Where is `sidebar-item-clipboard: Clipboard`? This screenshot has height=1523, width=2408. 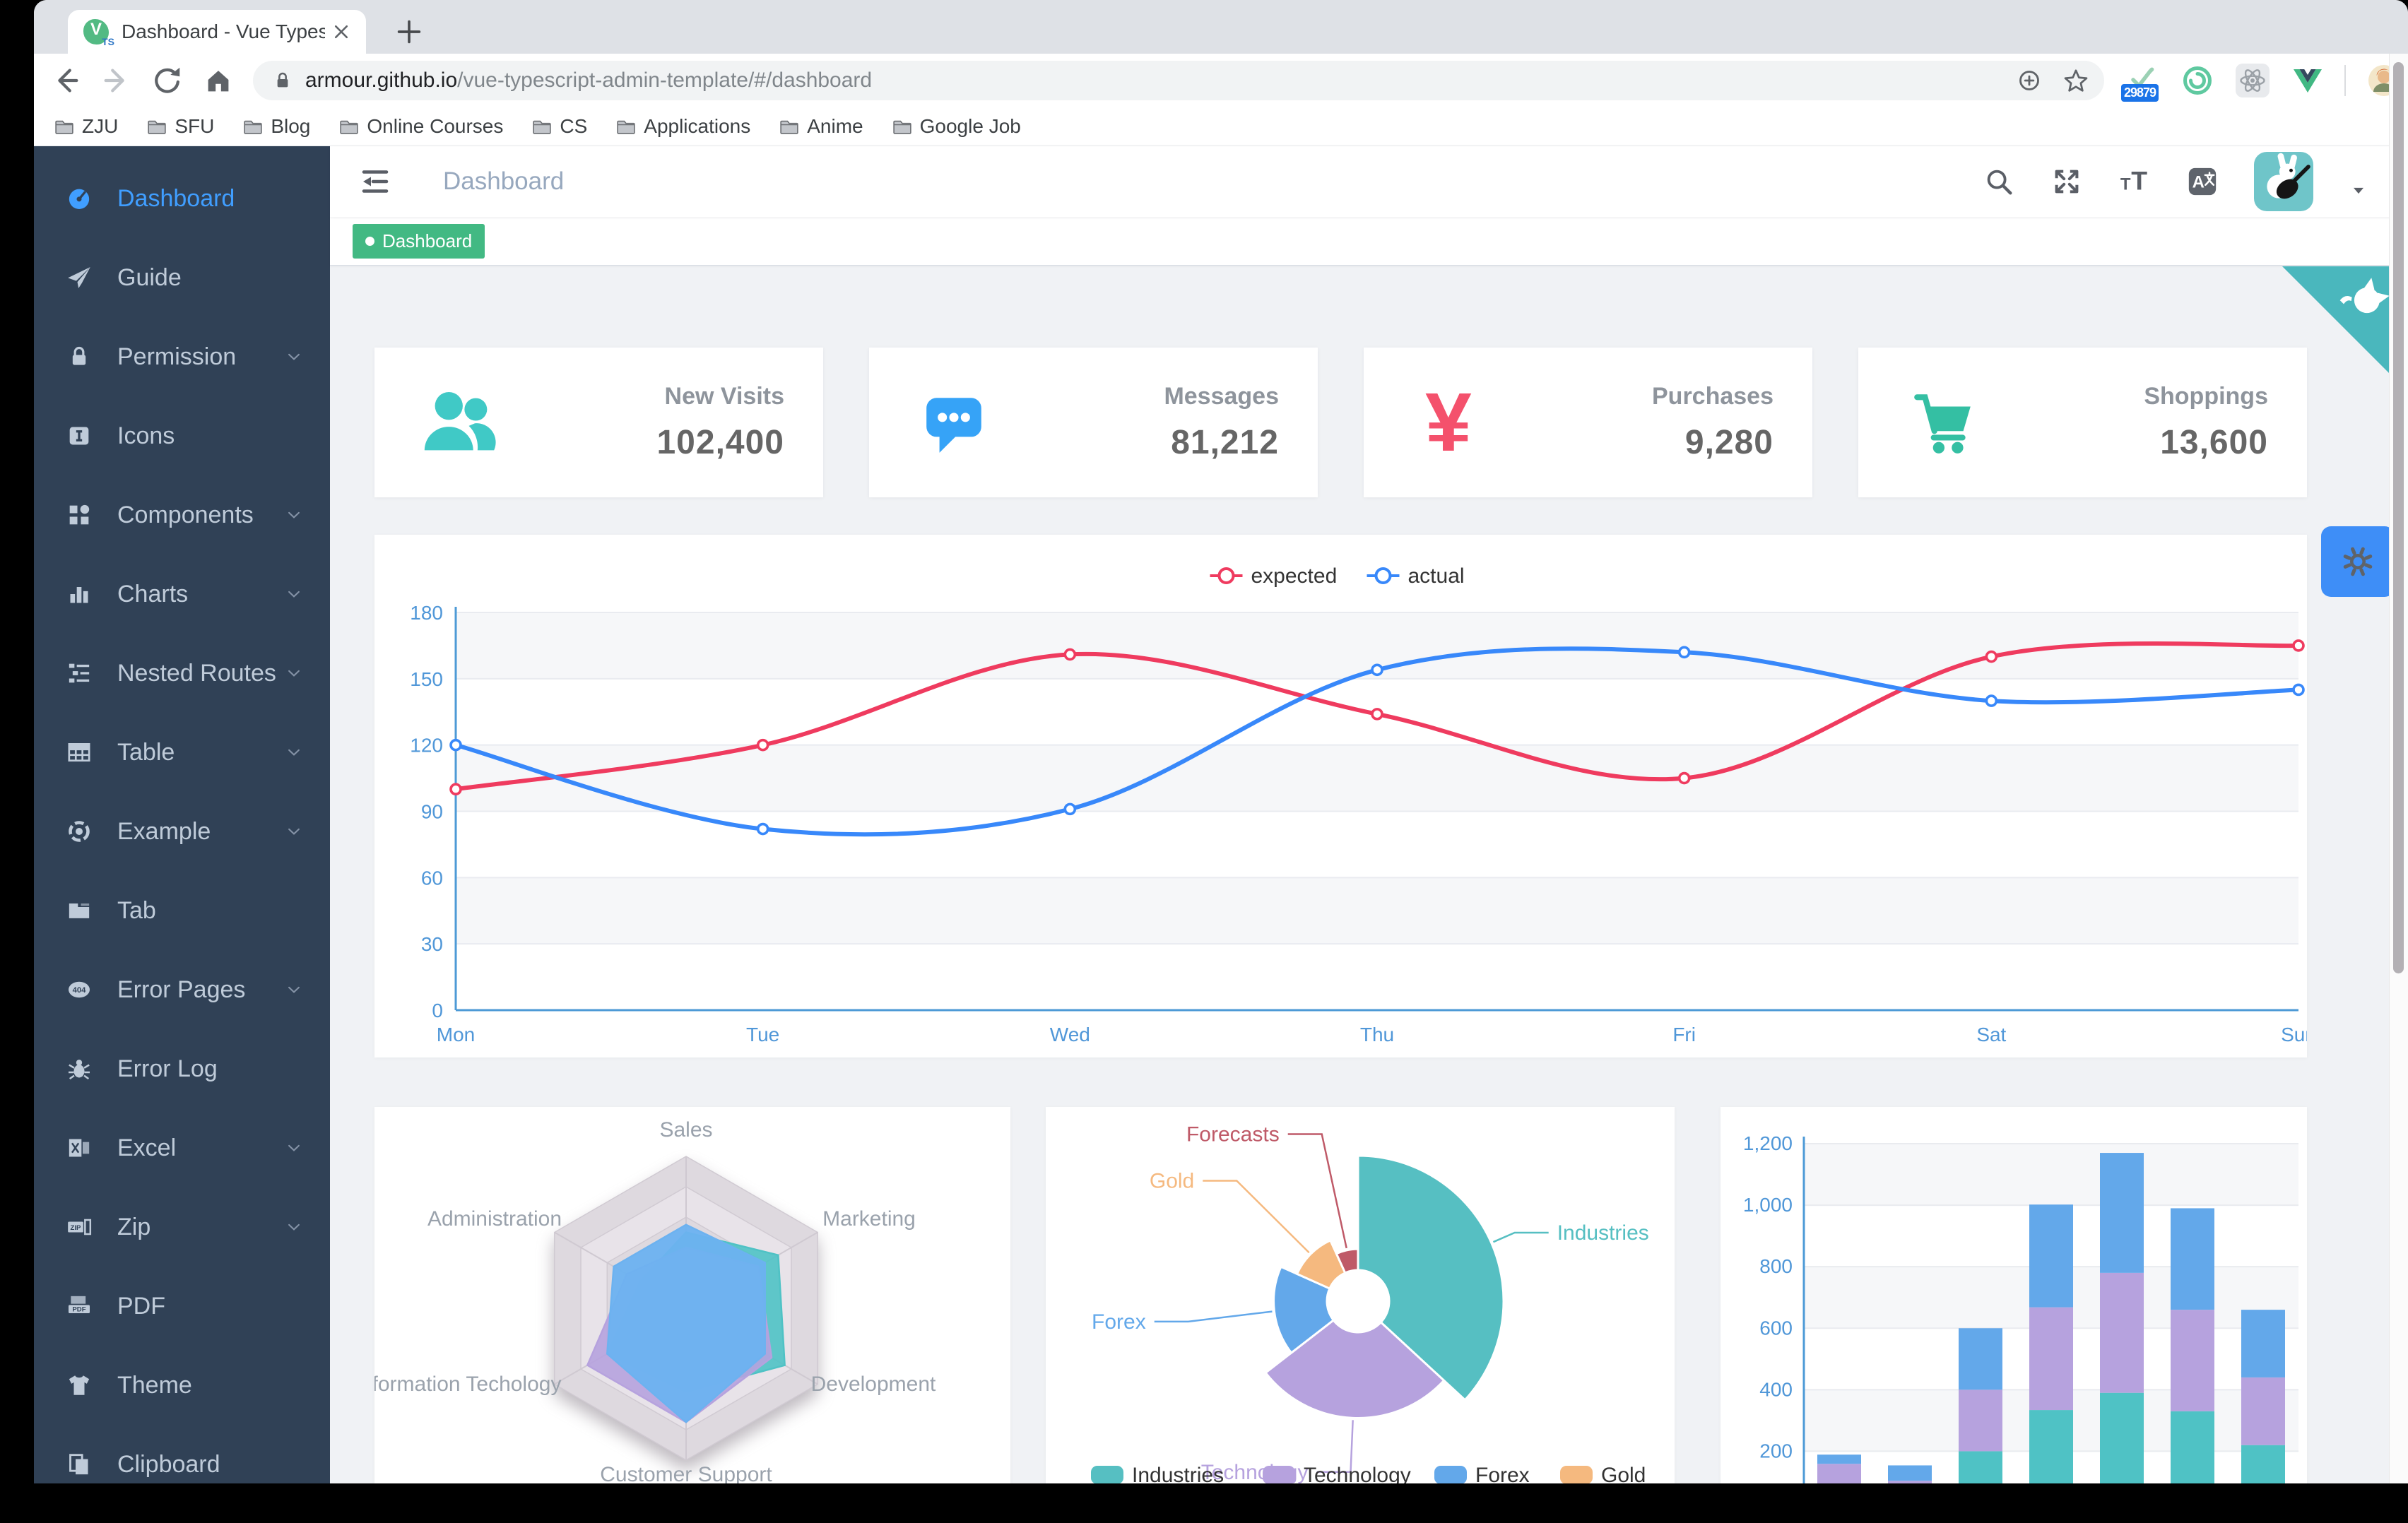 sidebar-item-clipboard: Clipboard is located at coordinates (182, 1454).